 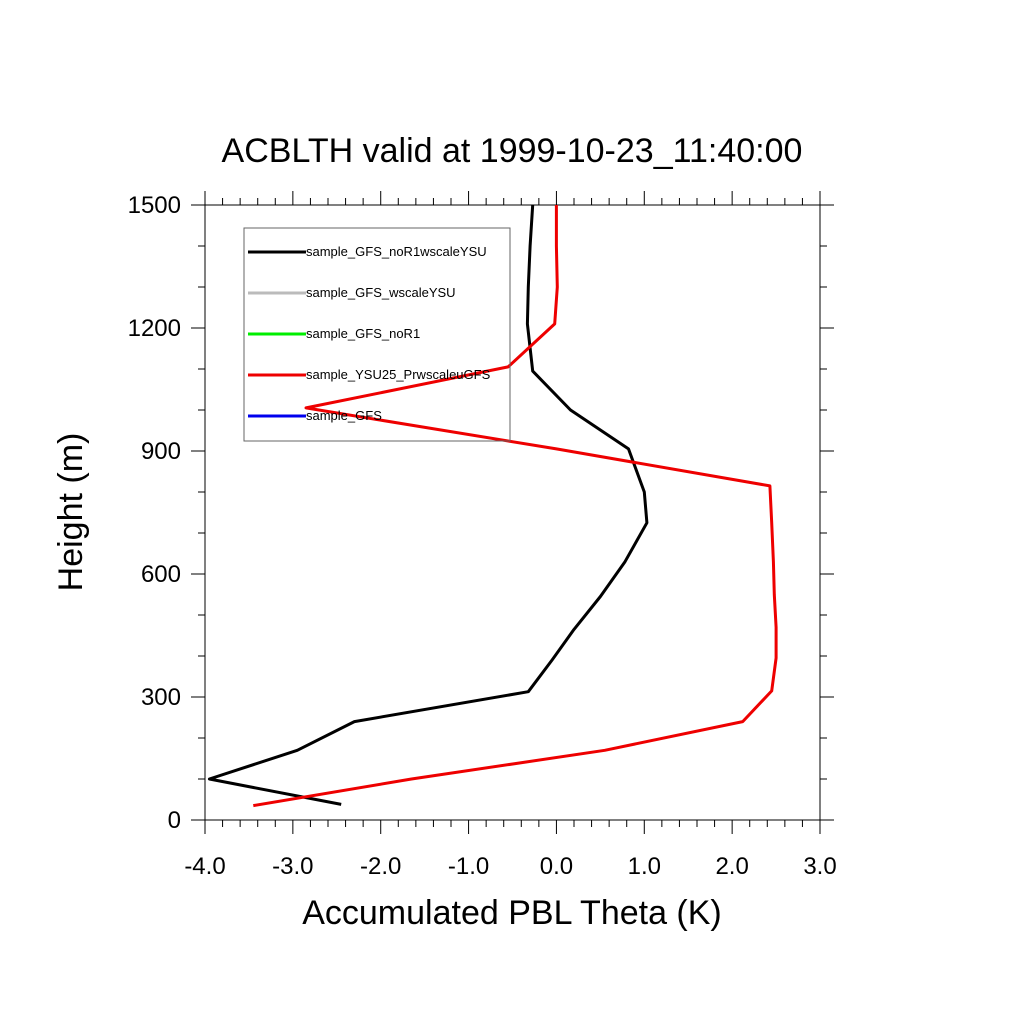 What do you see at coordinates (154, 513) in the screenshot?
I see `y-tick-labels: 0 300 600 900 1200 1500` at bounding box center [154, 513].